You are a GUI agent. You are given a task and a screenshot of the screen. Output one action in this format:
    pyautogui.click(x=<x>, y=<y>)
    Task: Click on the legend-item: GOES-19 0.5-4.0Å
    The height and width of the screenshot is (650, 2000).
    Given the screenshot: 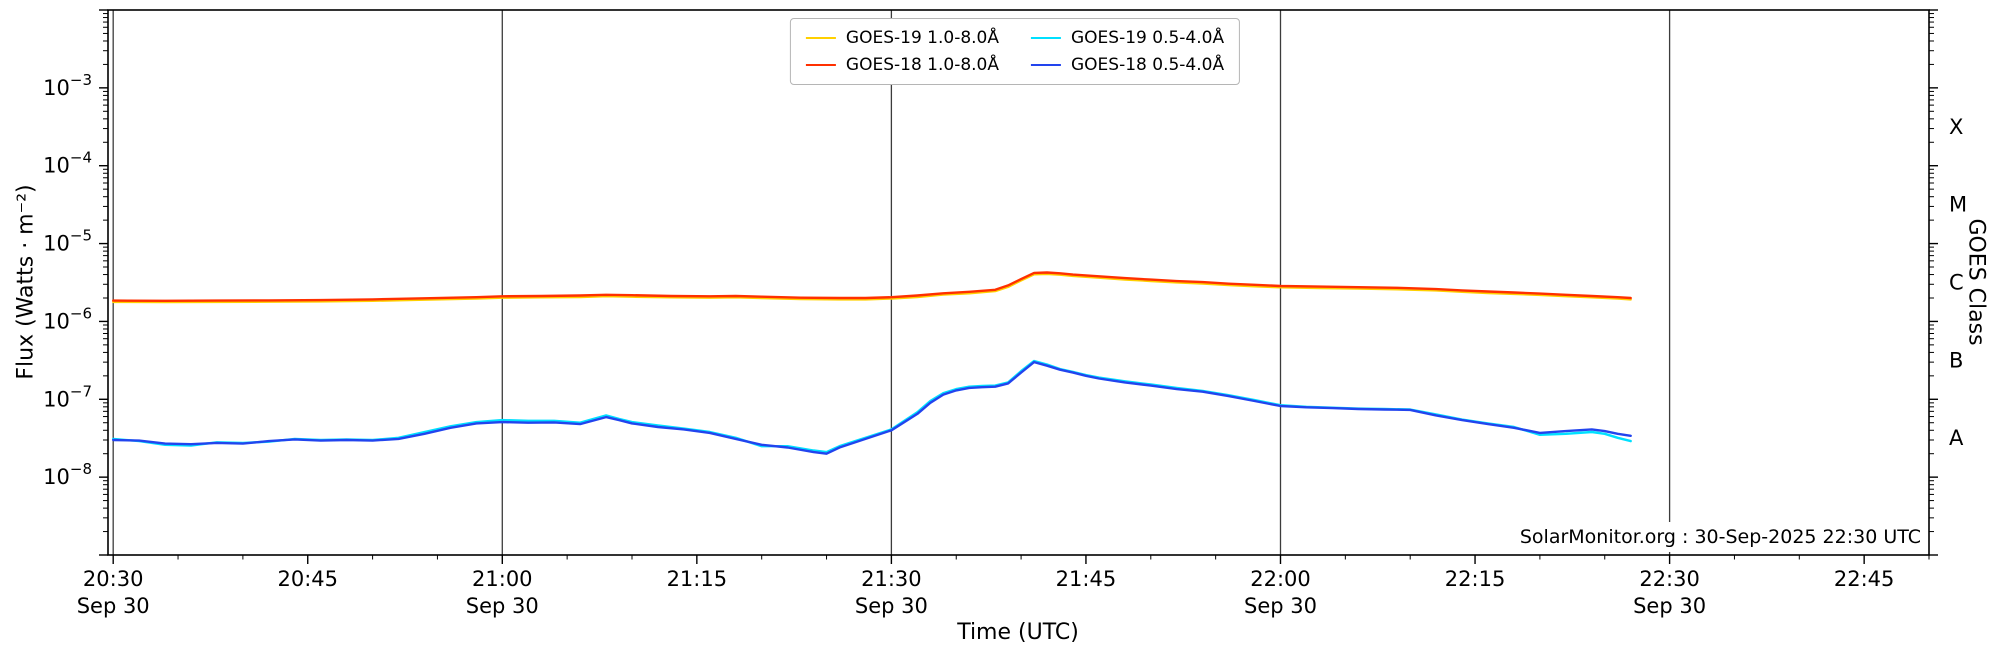 What is the action you would take?
    pyautogui.click(x=1127, y=38)
    